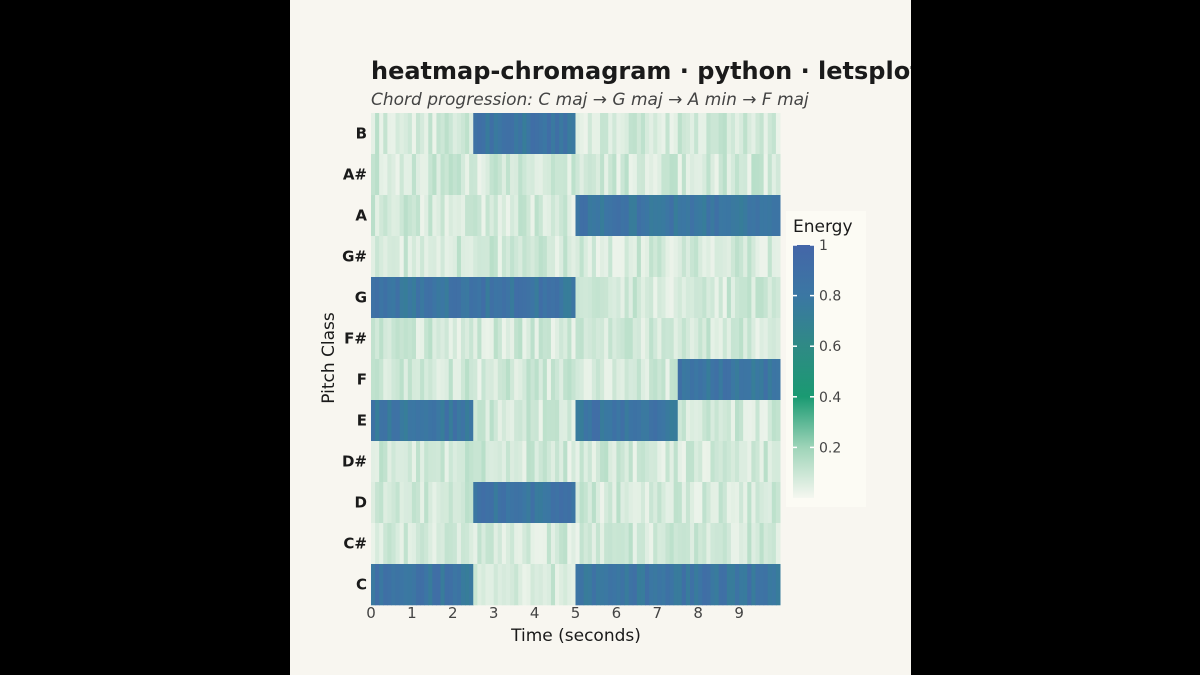 The image size is (1200, 675). I want to click on x-tick-label: 5, so click(576, 613).